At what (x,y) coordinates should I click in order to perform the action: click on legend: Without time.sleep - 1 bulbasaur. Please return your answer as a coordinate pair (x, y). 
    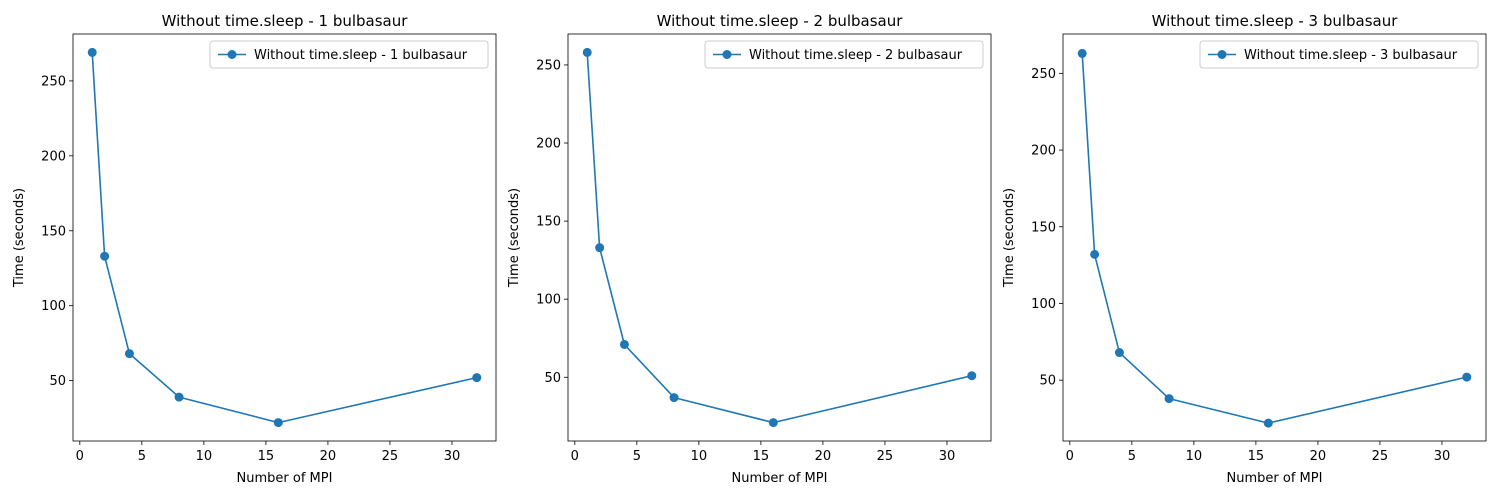
    Looking at the image, I should click on (349, 54).